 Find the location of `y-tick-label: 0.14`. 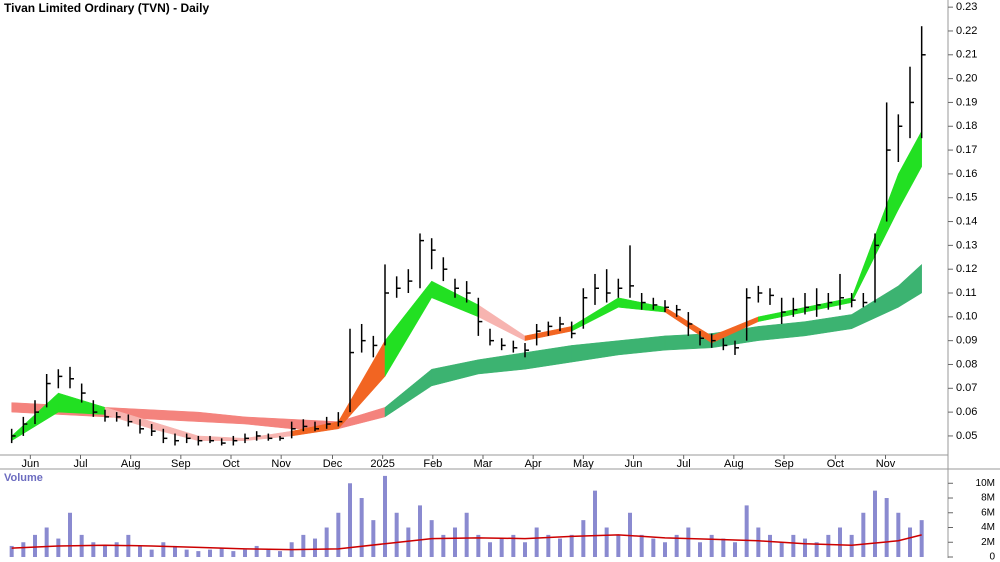

y-tick-label: 0.14 is located at coordinates (966, 221).